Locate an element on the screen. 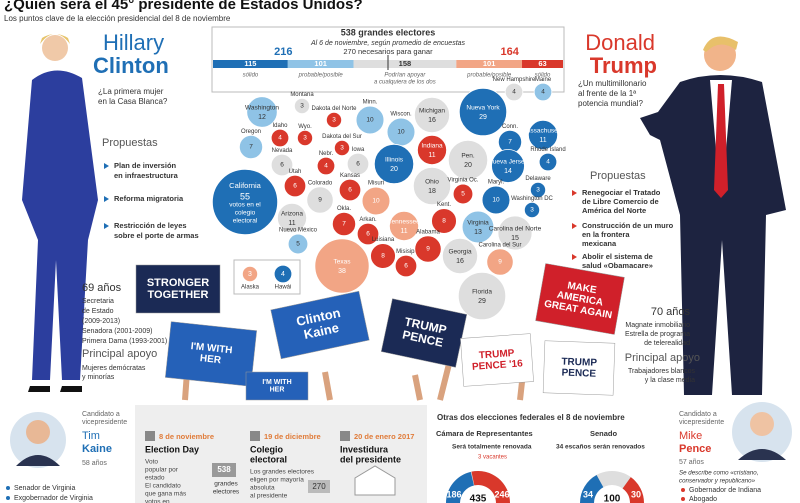 Image resolution: width=800 pixels, height=503 pixels. vp-last: Kaine is located at coordinates (97, 449).